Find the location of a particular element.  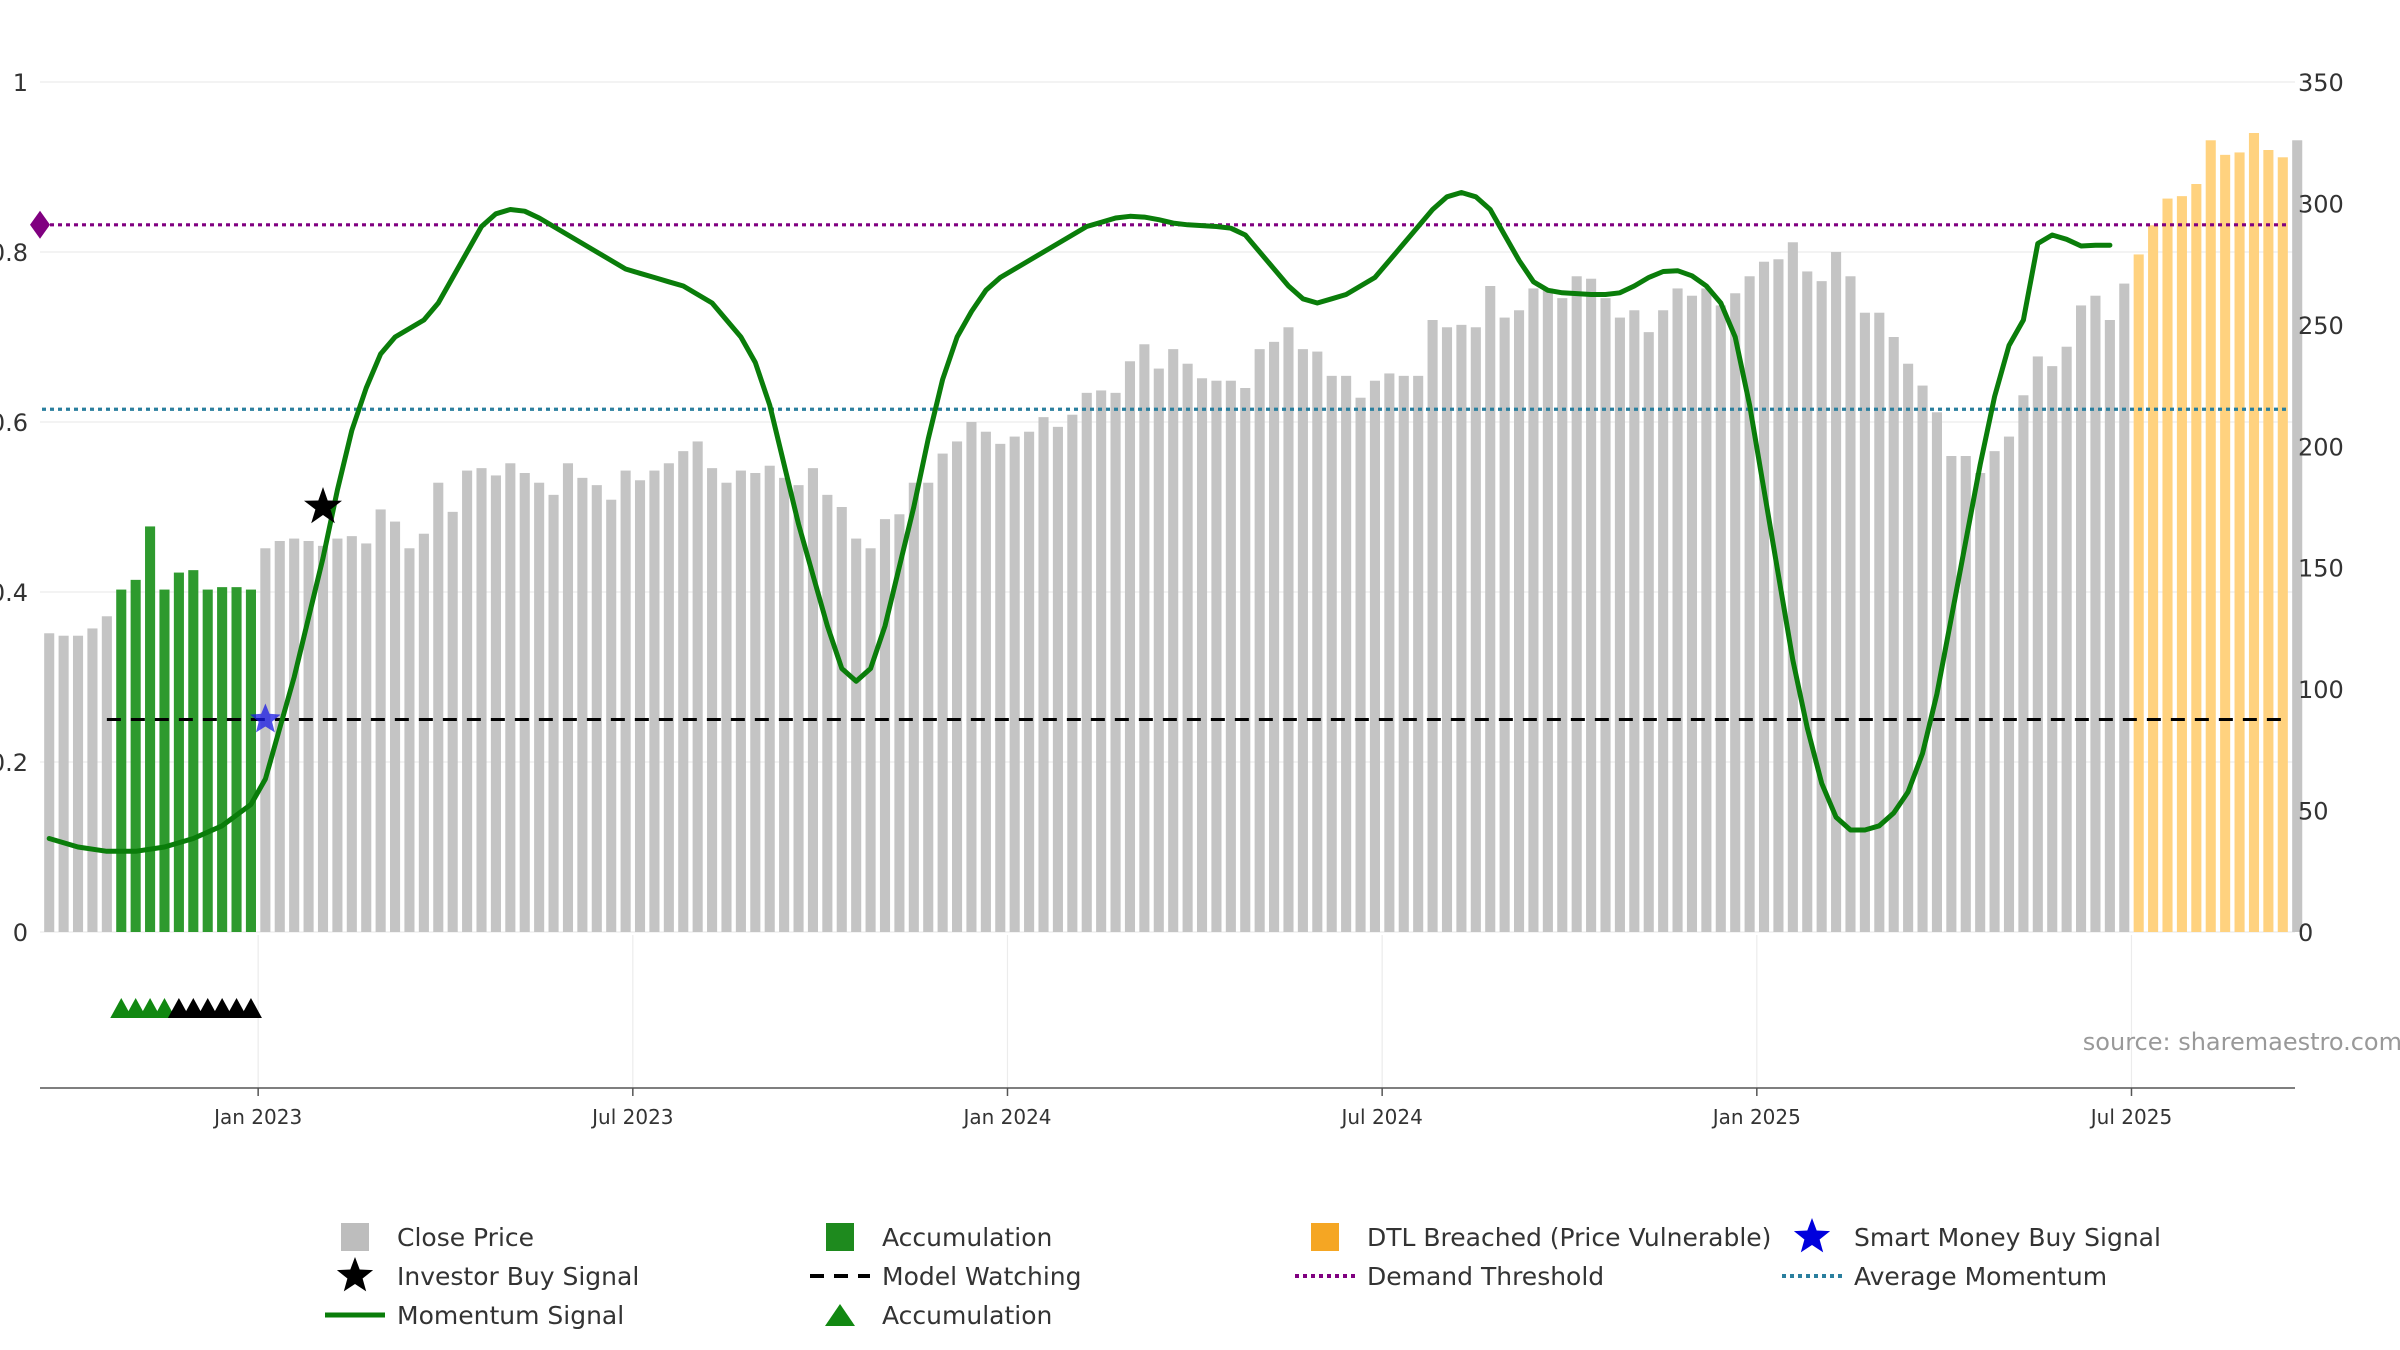

left-axis-tick-label: 0.2 is located at coordinates (14, 763).